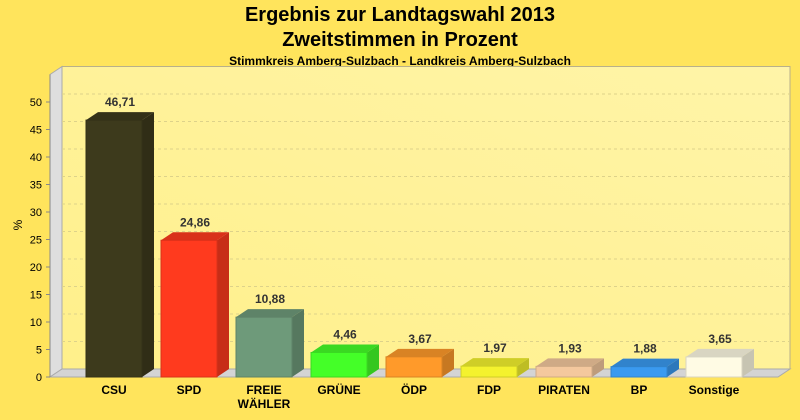 The image size is (800, 420). I want to click on y-tick-label: 40, so click(36, 158).